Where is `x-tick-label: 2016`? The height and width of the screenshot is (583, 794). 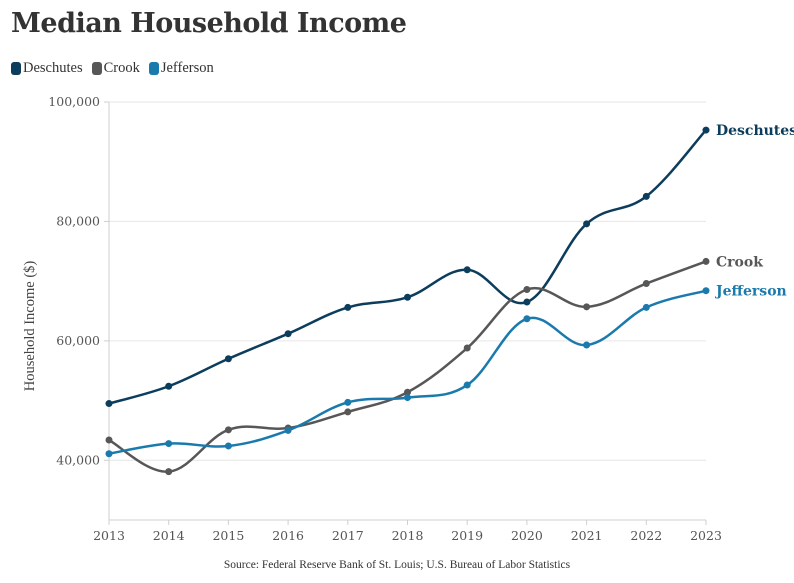
x-tick-label: 2016 is located at coordinates (288, 535).